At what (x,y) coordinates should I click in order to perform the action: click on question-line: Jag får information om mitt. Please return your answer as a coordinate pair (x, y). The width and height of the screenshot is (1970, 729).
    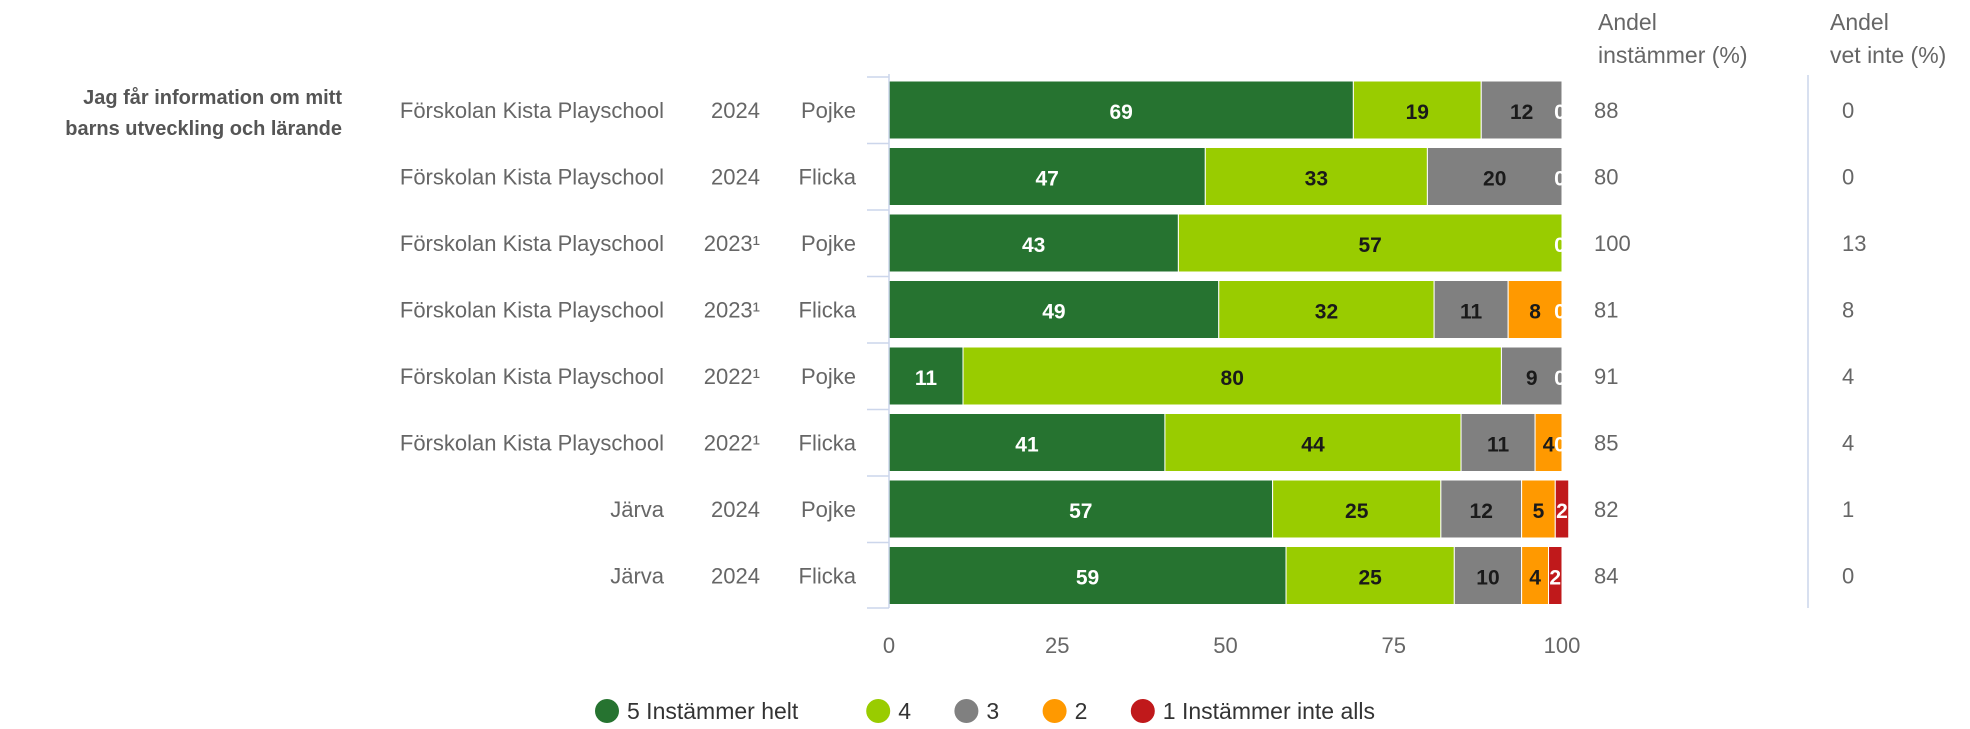
    Looking at the image, I should click on (212, 97).